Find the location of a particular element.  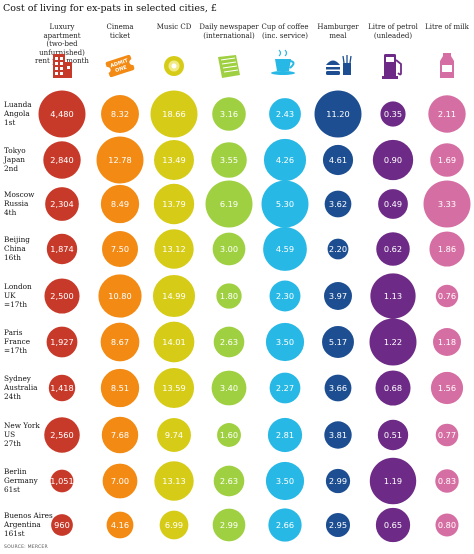

value-label: 0.65 is located at coordinates (393, 525).